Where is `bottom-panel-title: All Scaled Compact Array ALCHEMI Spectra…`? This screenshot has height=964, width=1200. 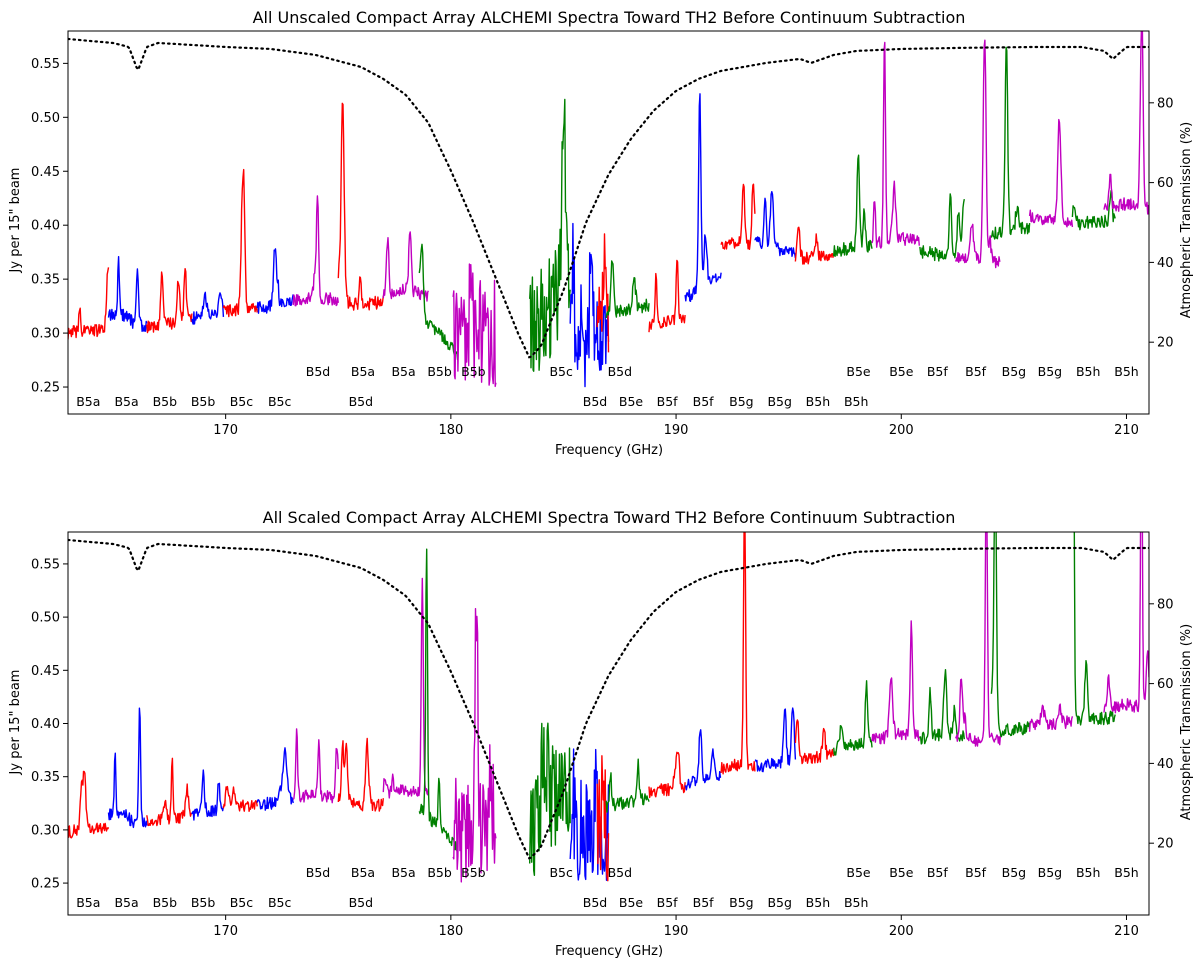
bottom-panel-title: All Scaled Compact Array ALCHEMI Spectra… is located at coordinates (609, 517).